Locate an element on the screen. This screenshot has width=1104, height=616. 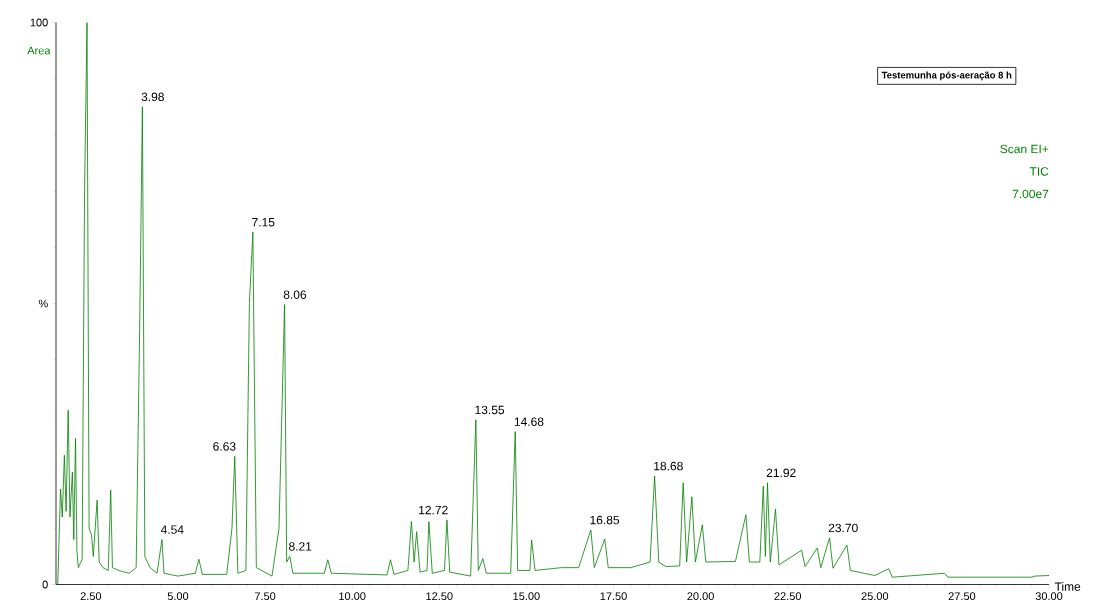
annotation: 13.55 is located at coordinates (490, 410).